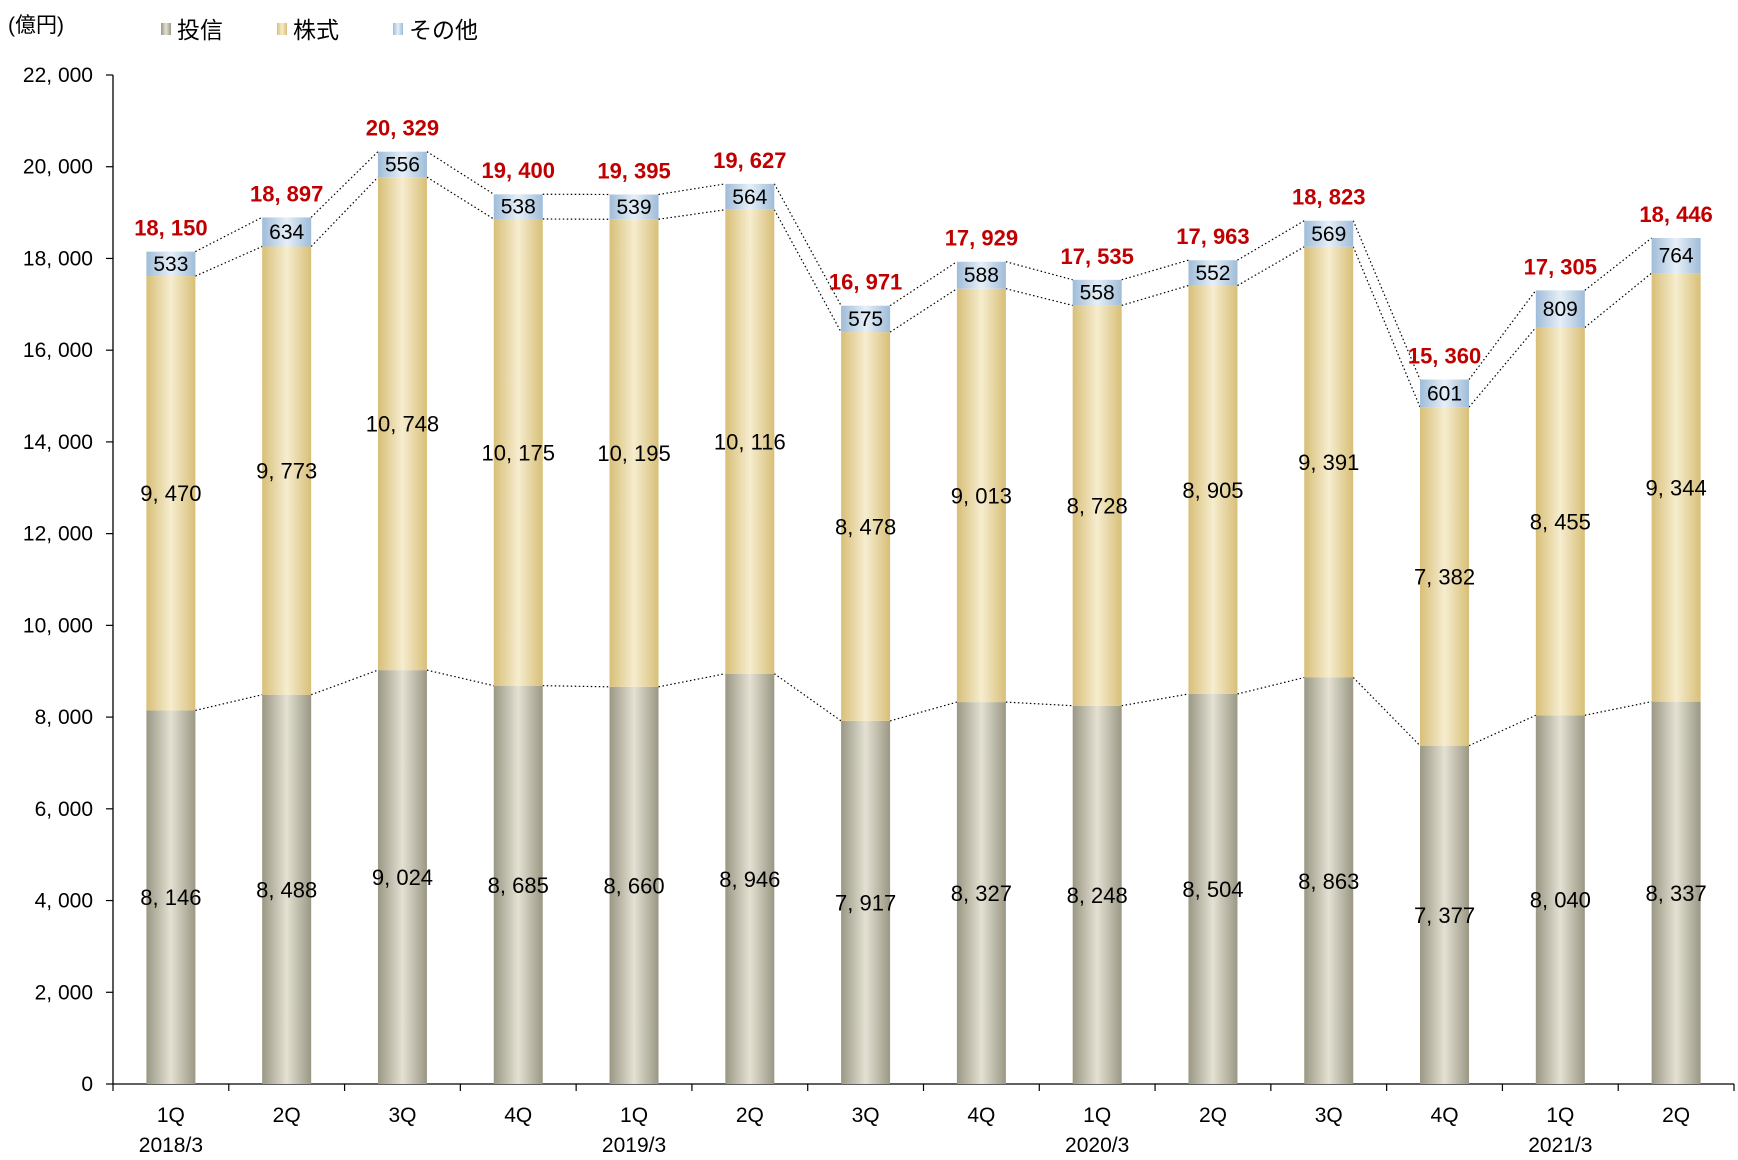 The width and height of the screenshot is (1738, 1160). What do you see at coordinates (402, 164) in the screenshot?
I see `segment-label-sonota: 556` at bounding box center [402, 164].